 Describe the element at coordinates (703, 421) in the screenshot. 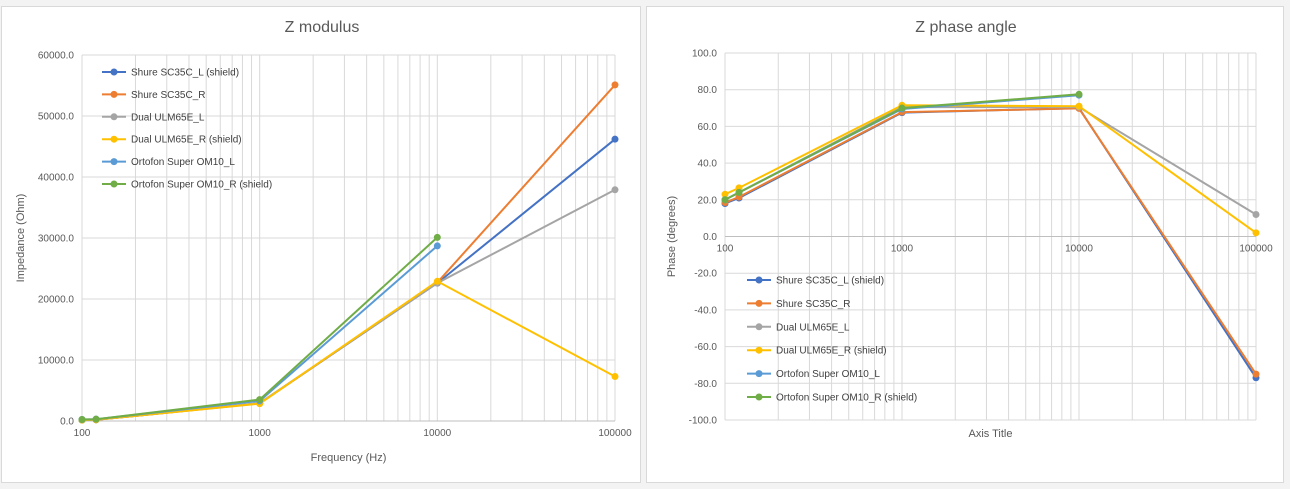

I see `y-tick-label: -100.0` at that location.